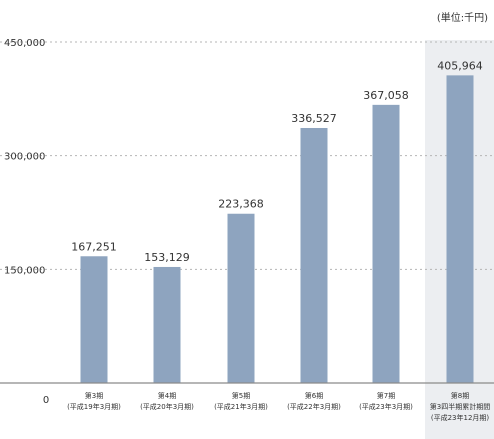 The height and width of the screenshot is (439, 494). I want to click on bar-value-label: 153,129, so click(167, 257).